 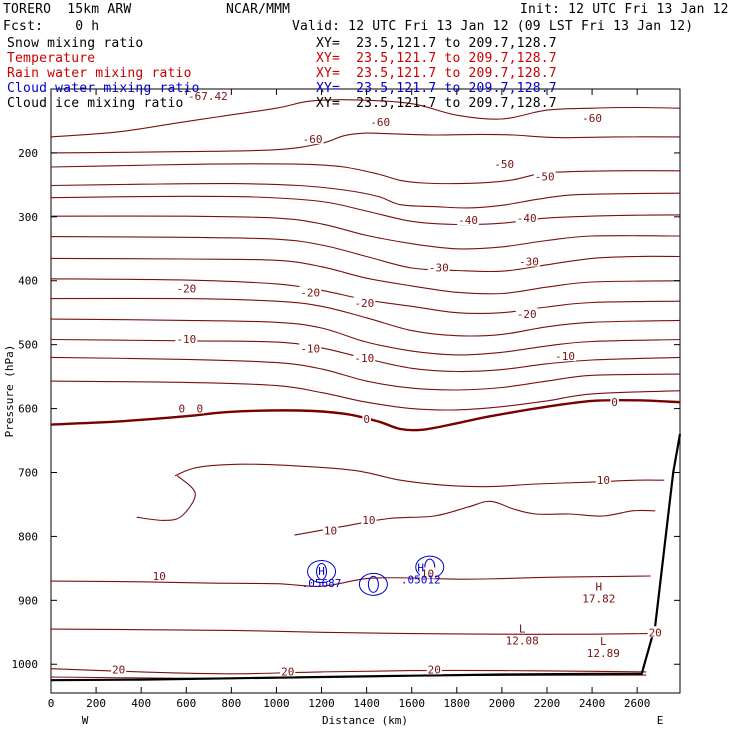 I want to click on x-axis-title: Distance (km), so click(x=365, y=720).